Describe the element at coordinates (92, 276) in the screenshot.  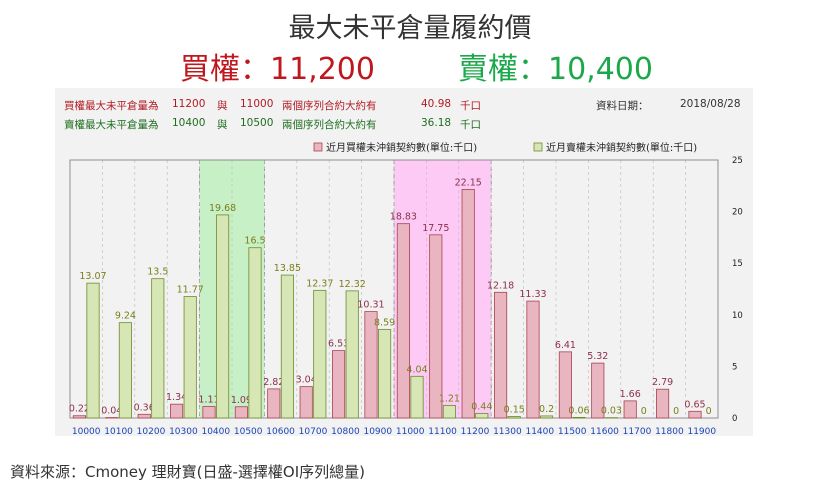
I see `put-value-label-10000: 13.07` at that location.